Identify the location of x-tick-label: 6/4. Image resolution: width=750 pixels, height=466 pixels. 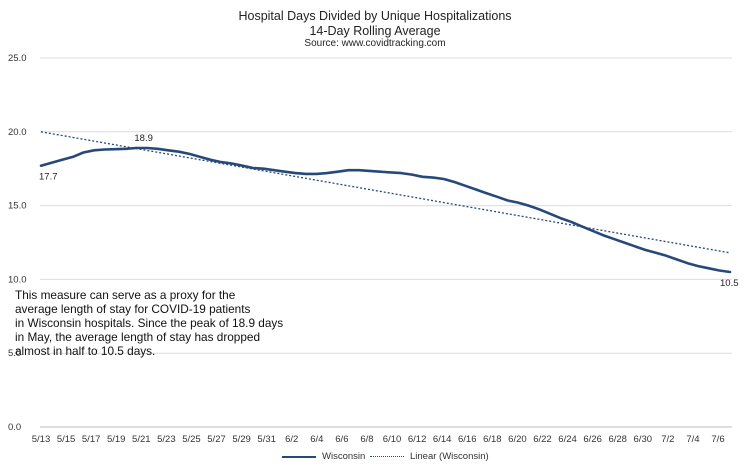
(316, 439).